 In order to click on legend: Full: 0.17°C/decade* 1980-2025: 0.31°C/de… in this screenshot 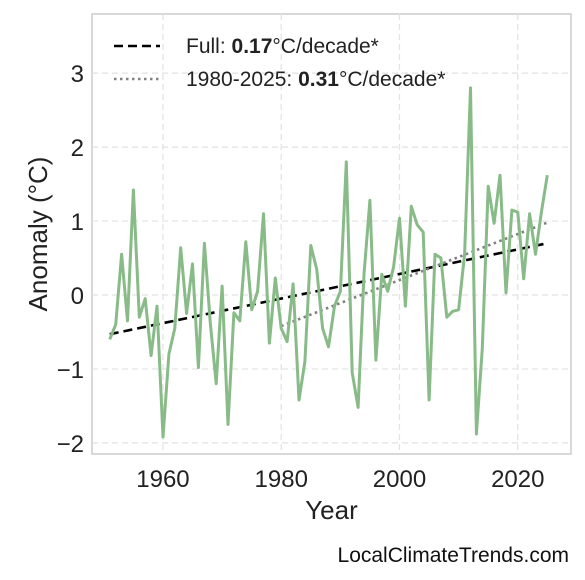, I will do `click(279, 63)`.